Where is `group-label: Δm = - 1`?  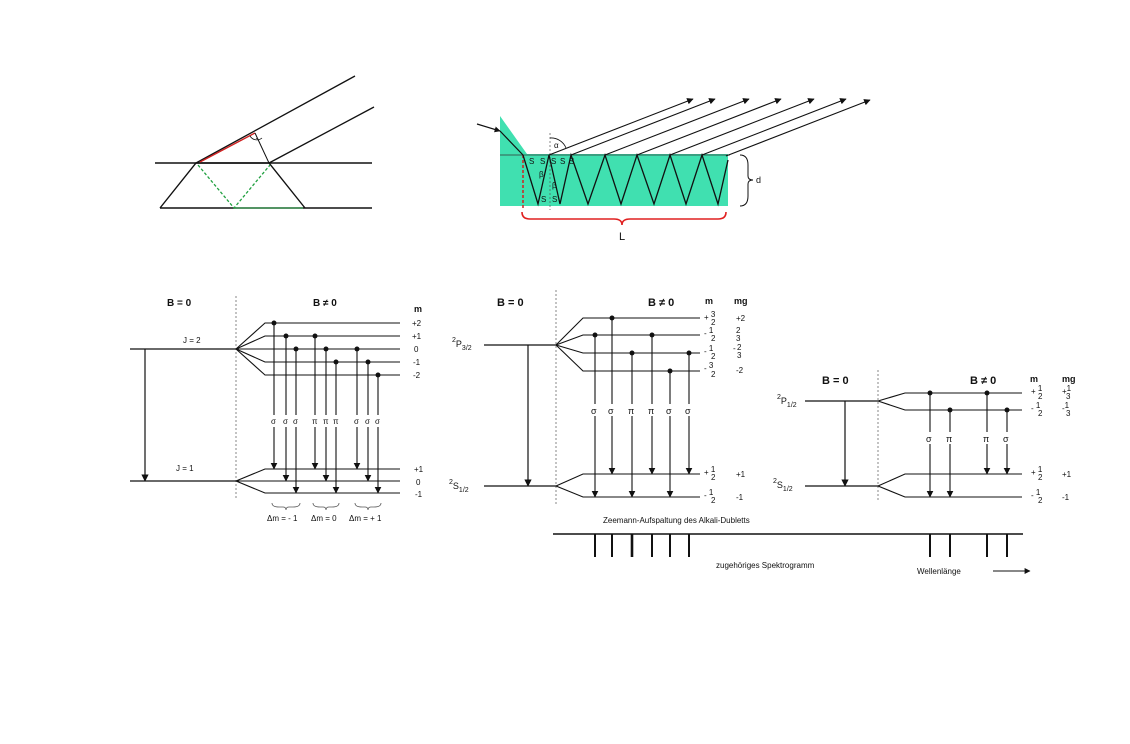 group-label: Δm = - 1 is located at coordinates (282, 518).